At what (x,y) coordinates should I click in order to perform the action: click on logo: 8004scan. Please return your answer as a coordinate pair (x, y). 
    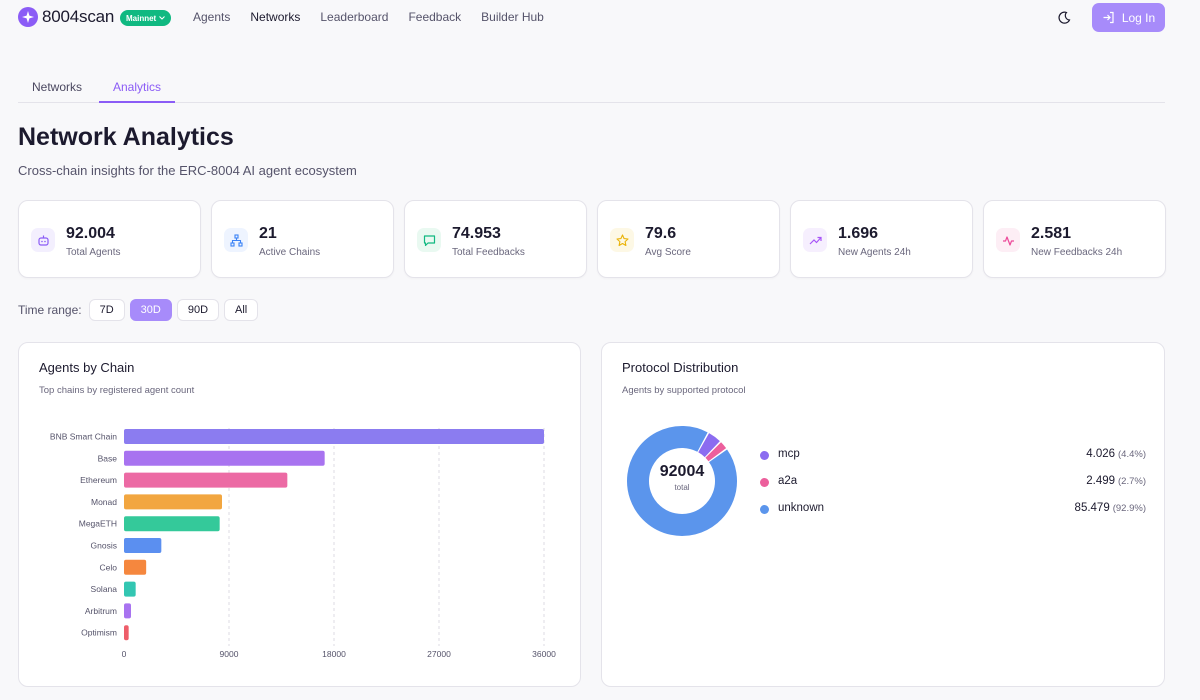
    Looking at the image, I should click on (66, 17).